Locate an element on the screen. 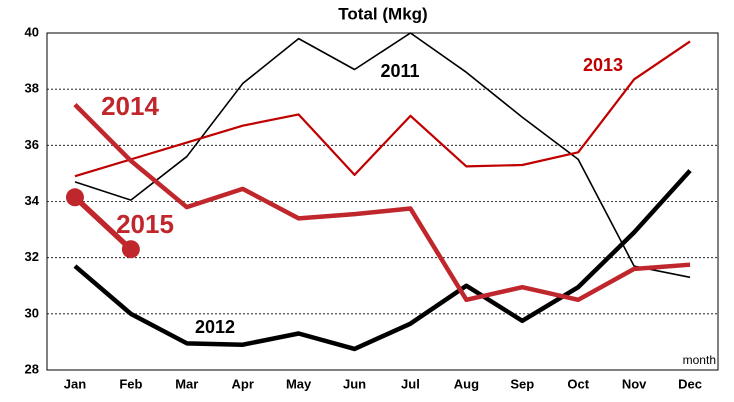  series-label: 2013 is located at coordinates (603, 65).